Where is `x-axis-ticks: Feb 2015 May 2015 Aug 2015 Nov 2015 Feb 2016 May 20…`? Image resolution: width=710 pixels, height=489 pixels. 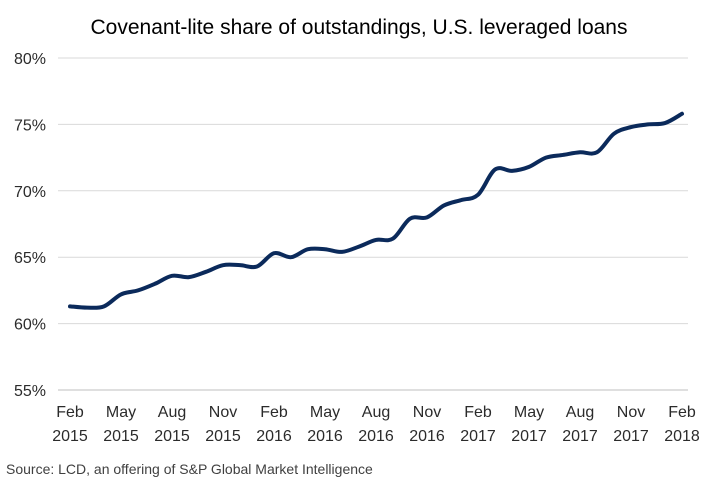 x-axis-ticks: Feb 2015 May 2015 Aug 2015 Nov 2015 Feb 2016 May 20… is located at coordinates (376, 424).